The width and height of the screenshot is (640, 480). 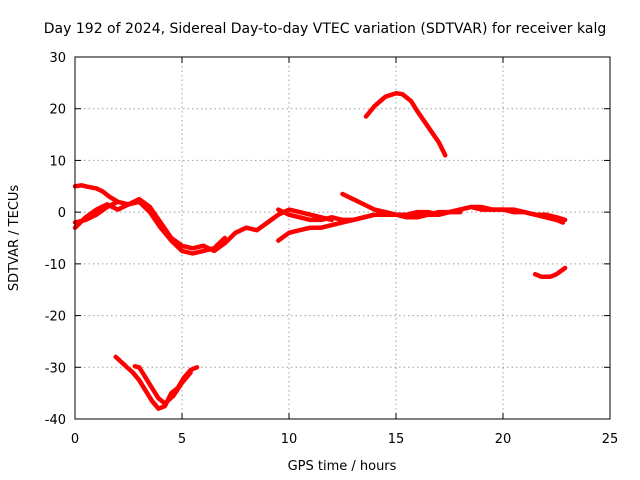 I want to click on x-axis-label: GPS time / hours, so click(x=342, y=466).